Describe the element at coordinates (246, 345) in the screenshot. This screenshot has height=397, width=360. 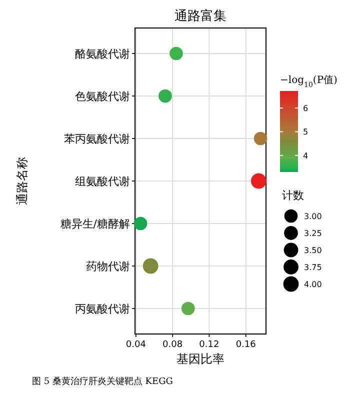
I see `x-tick-label: 0.16` at that location.